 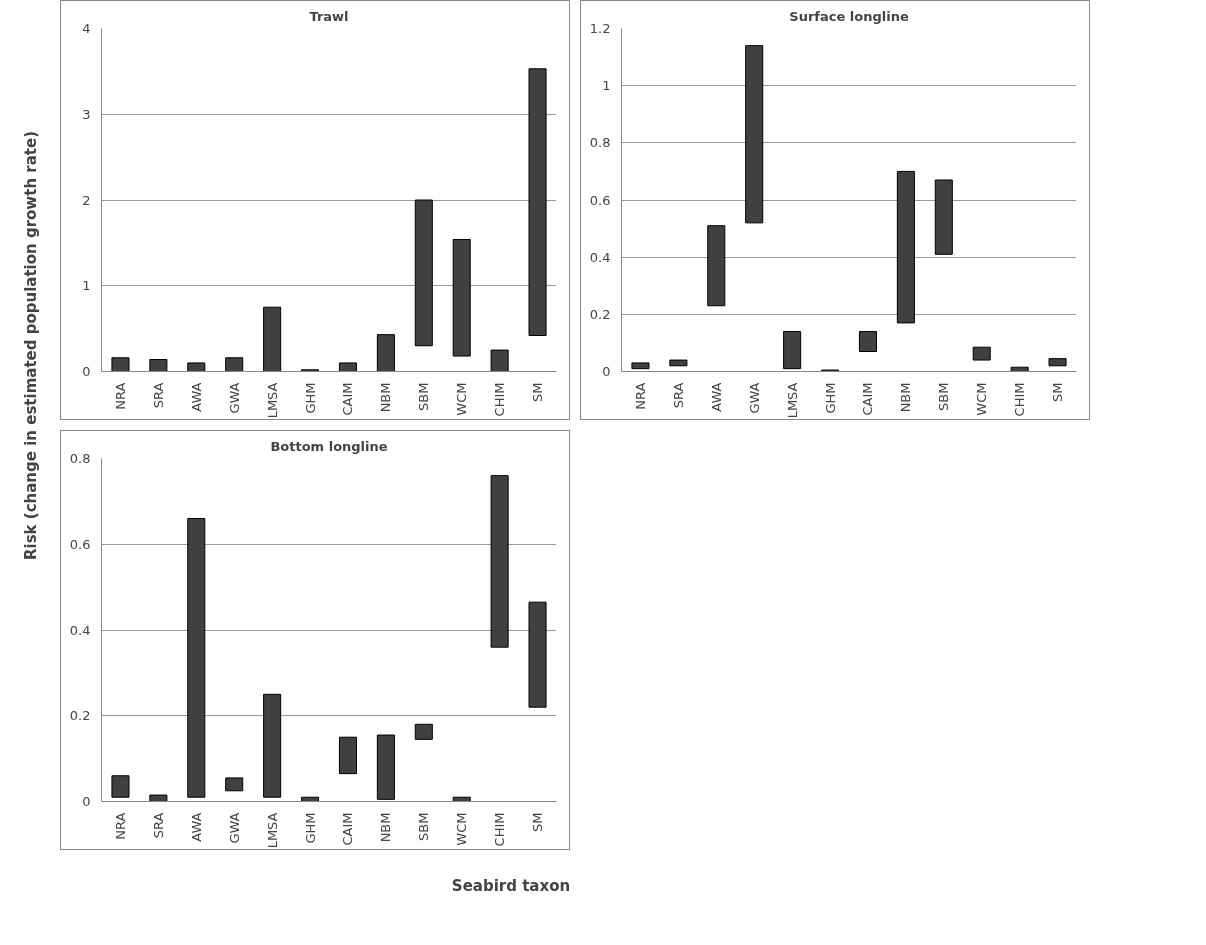 What do you see at coordinates (86, 28) in the screenshot?
I see `y-tick-label: 4` at bounding box center [86, 28].